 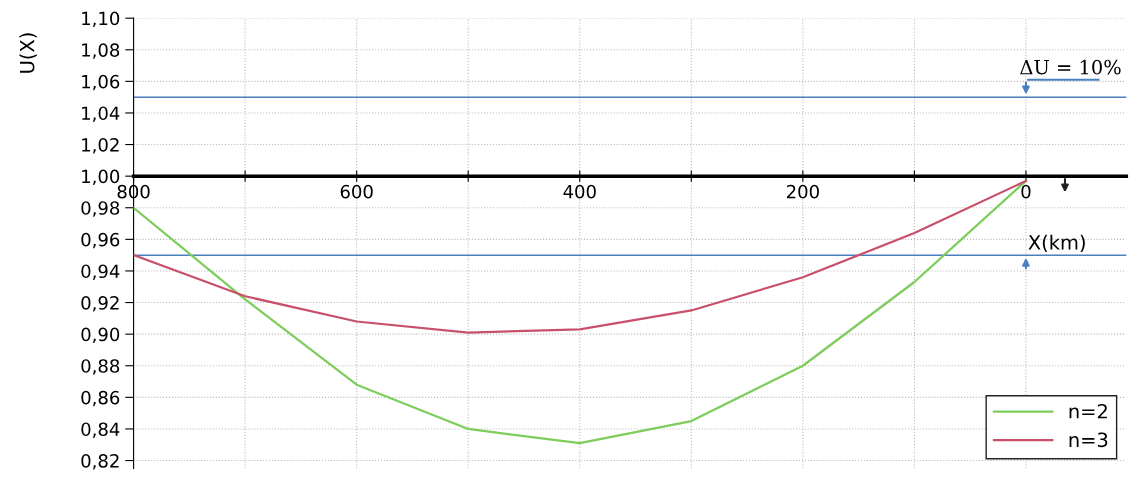 What do you see at coordinates (100, 209) in the screenshot?
I see `y-tick-label: 0,98` at bounding box center [100, 209].